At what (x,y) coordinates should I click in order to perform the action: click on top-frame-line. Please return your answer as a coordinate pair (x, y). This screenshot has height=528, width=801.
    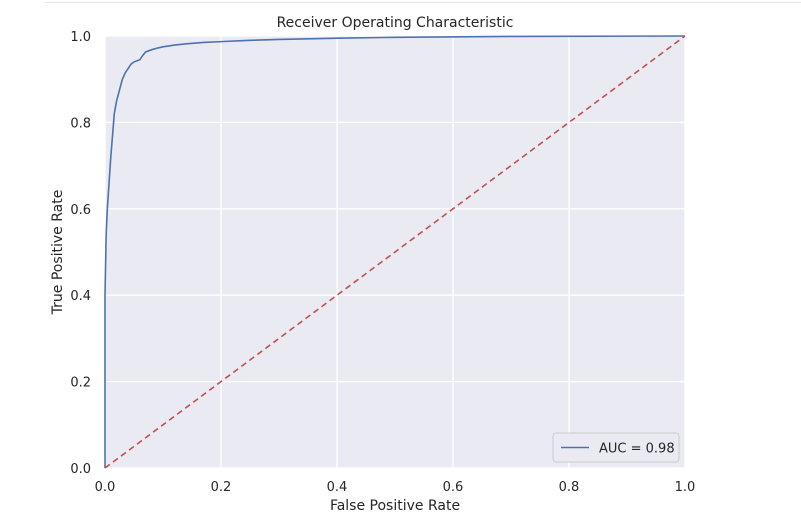
    Looking at the image, I should click on (422, 1).